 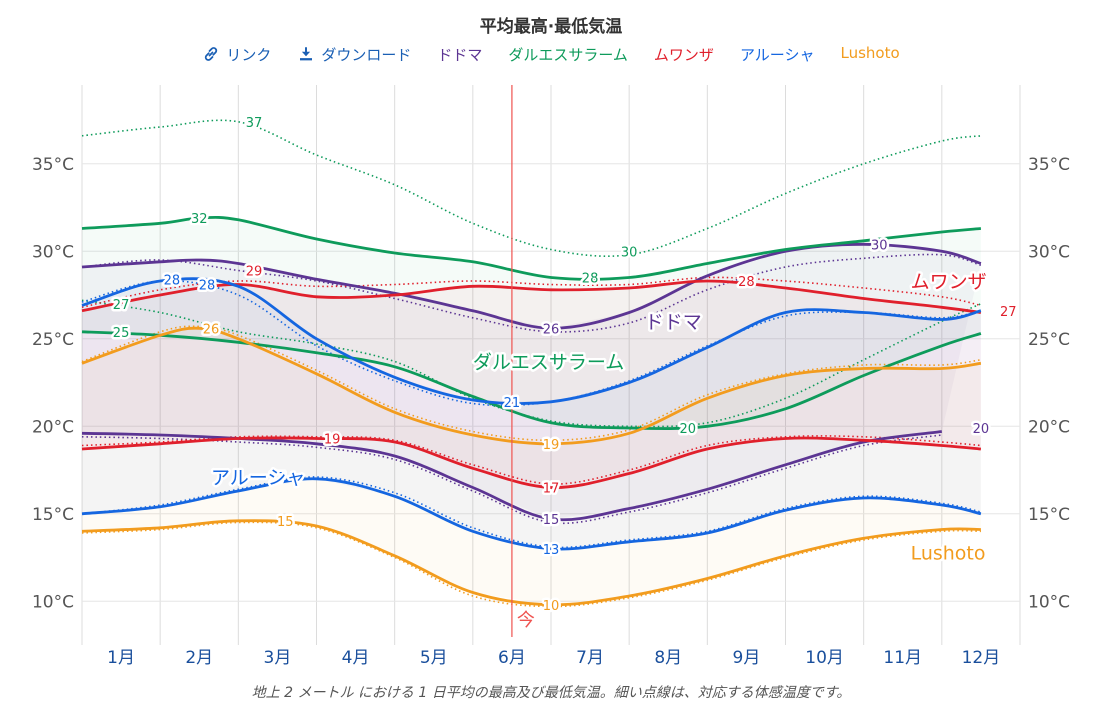 I want to click on y-tick-label-right: 15°C, so click(x=1049, y=515).